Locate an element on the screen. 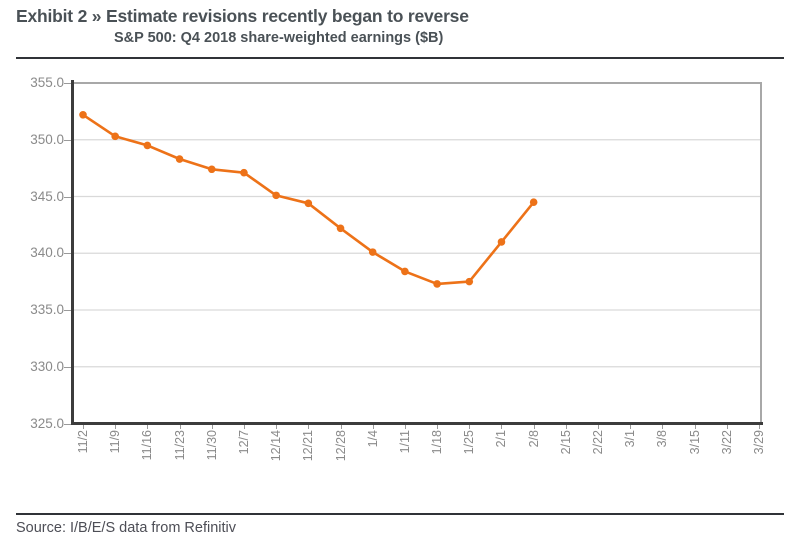 The width and height of the screenshot is (786, 550). x-axis-tick-label: 11/16 is located at coordinates (147, 445).